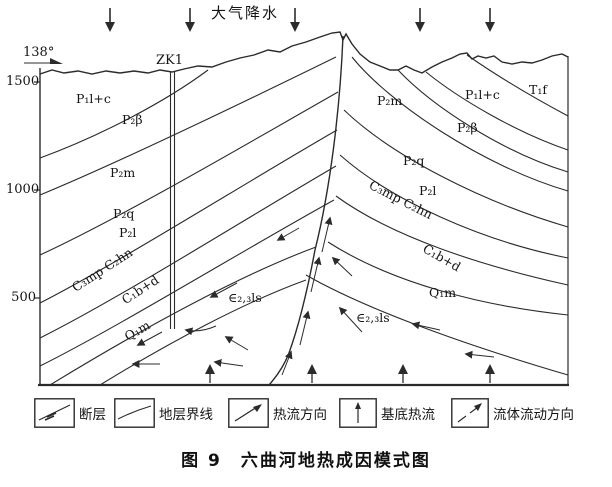 The image size is (612, 487). I want to click on fluid-flow-arrow-icon, so click(470, 412).